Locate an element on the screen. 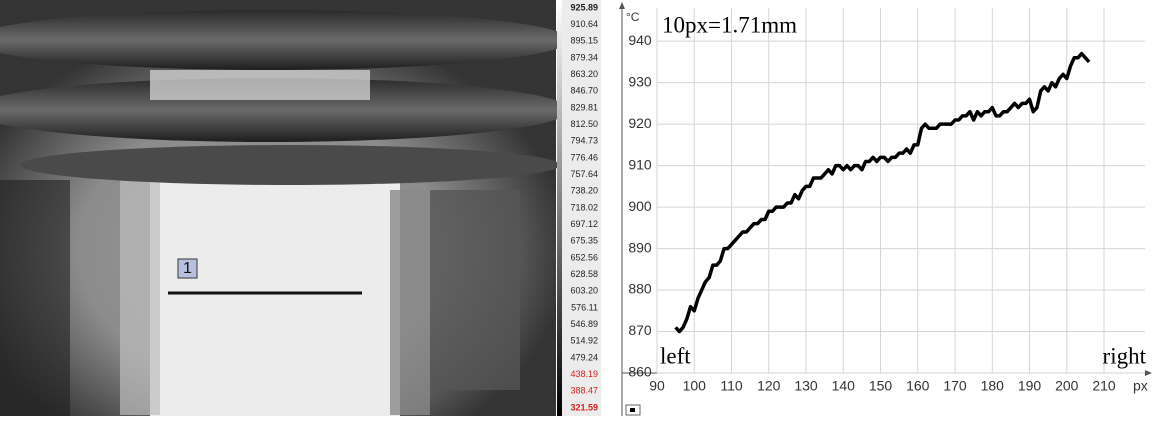 The width and height of the screenshot is (1155, 425). x-tick-label: 140 is located at coordinates (844, 386).